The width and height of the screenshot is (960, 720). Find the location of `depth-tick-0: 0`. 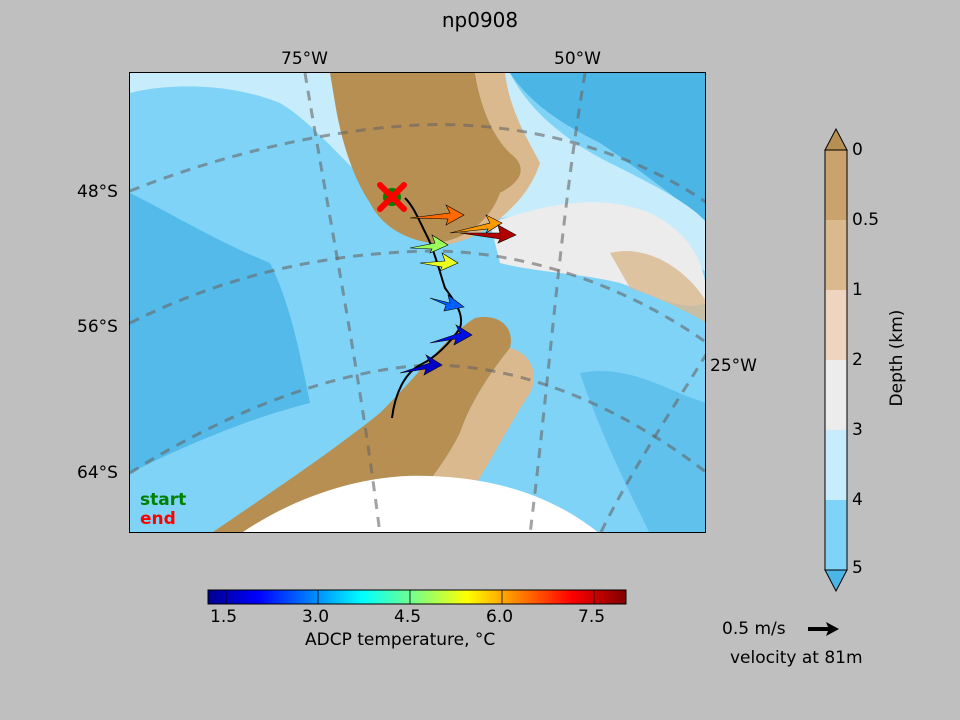

depth-tick-0: 0 is located at coordinates (857, 150).